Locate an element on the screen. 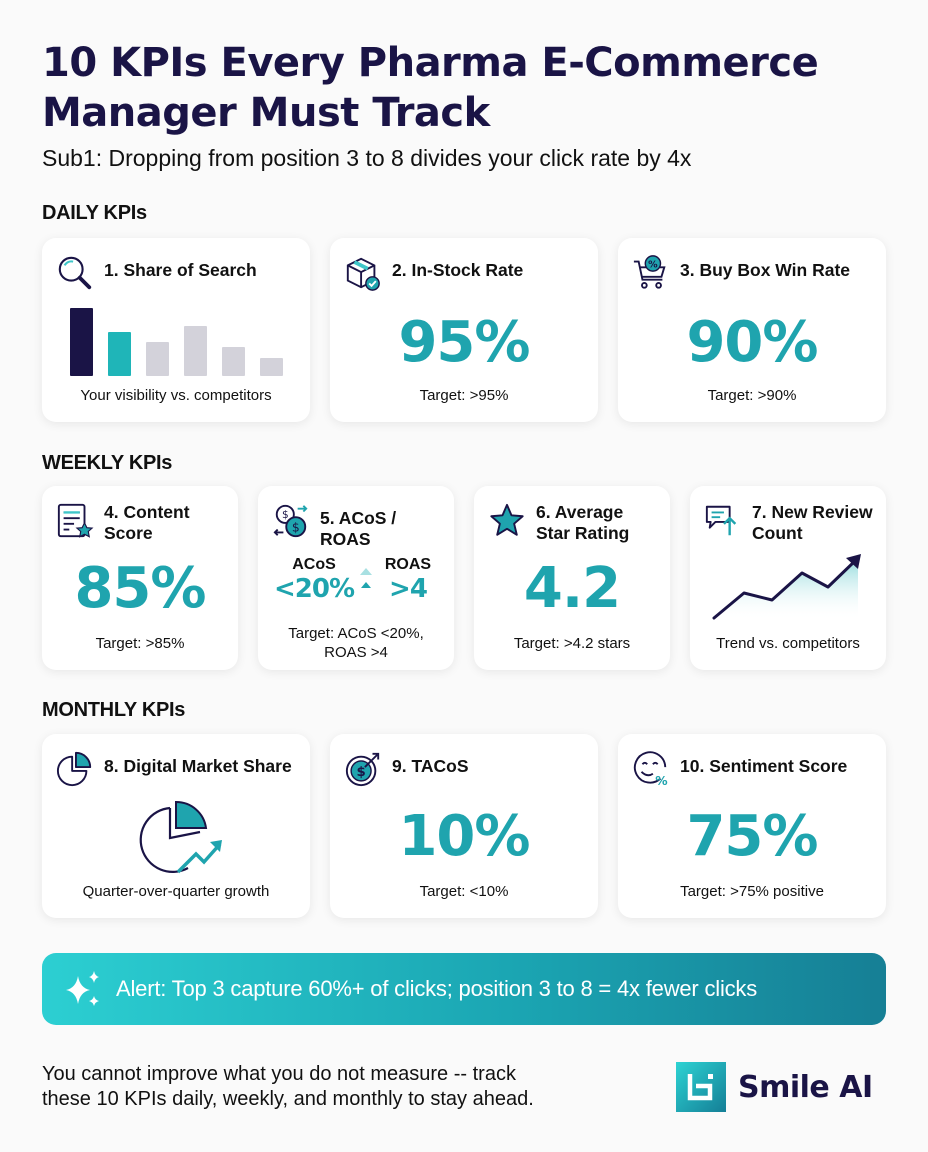 Image resolution: width=928 pixels, height=1152 pixels. star-icon is located at coordinates (507, 519).